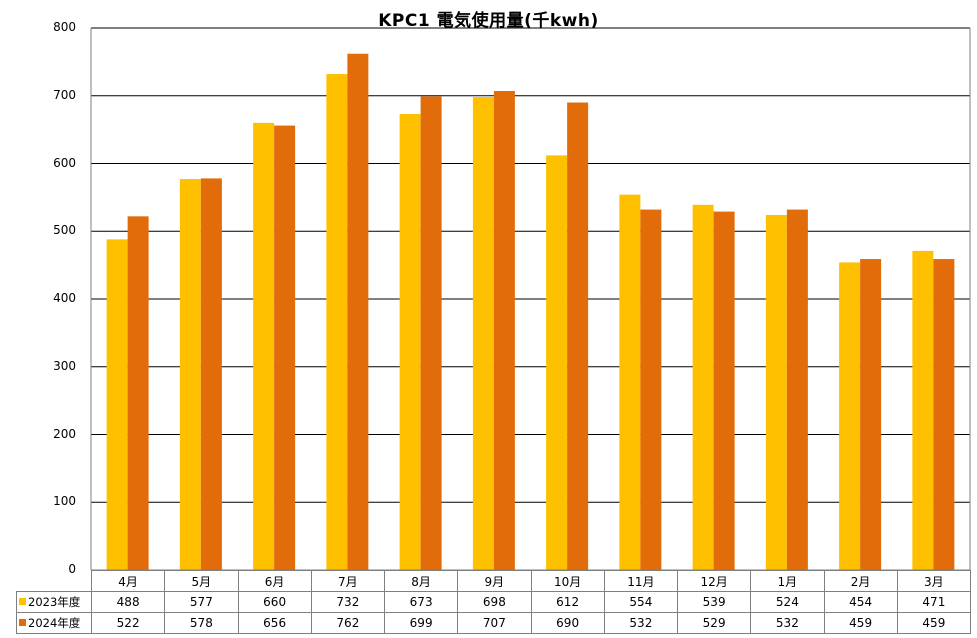 The height and width of the screenshot is (638, 977). What do you see at coordinates (54, 581) in the screenshot?
I see `table-corner` at bounding box center [54, 581].